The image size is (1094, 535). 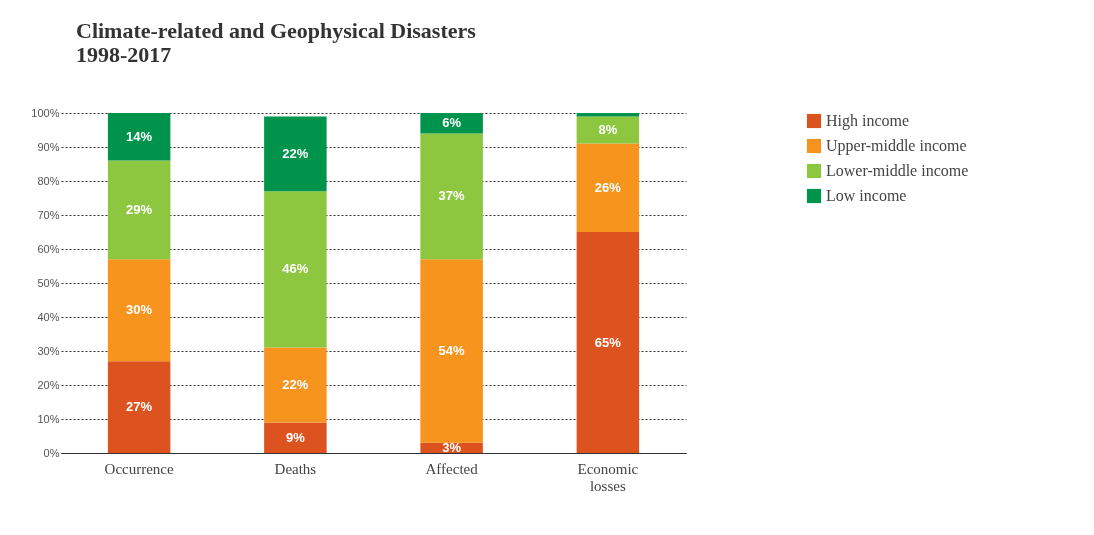 What do you see at coordinates (48, 214) in the screenshot?
I see `y-tick-label: 70%` at bounding box center [48, 214].